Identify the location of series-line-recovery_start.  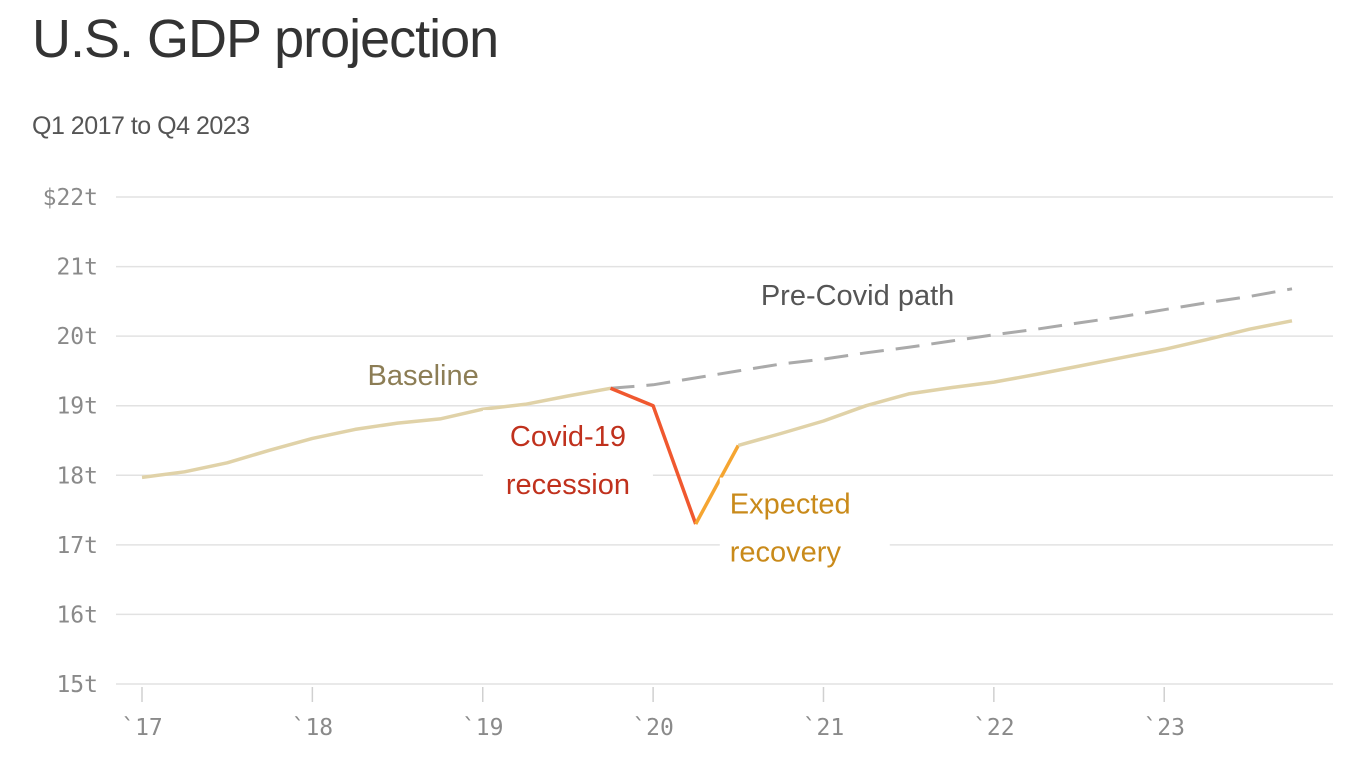
(717, 484).